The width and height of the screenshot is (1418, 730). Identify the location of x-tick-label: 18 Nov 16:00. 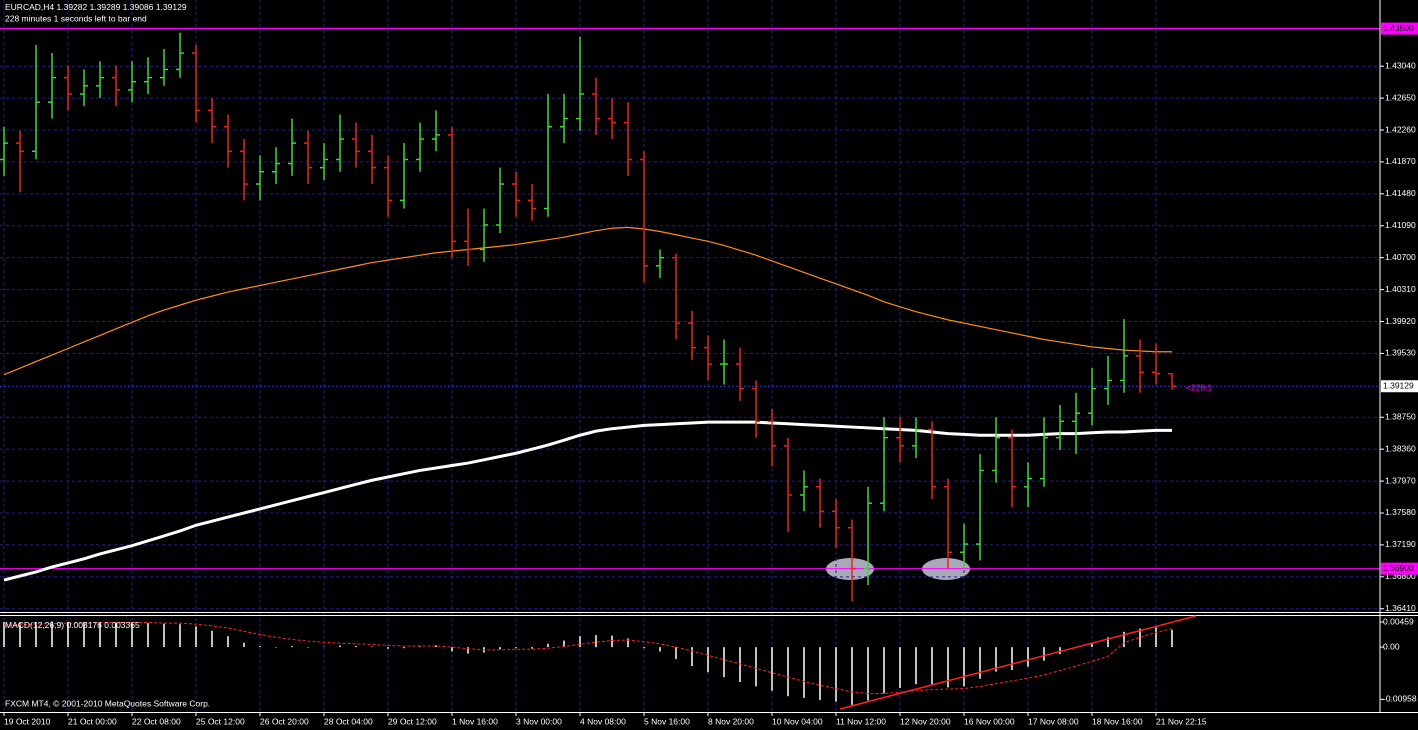
(1117, 721).